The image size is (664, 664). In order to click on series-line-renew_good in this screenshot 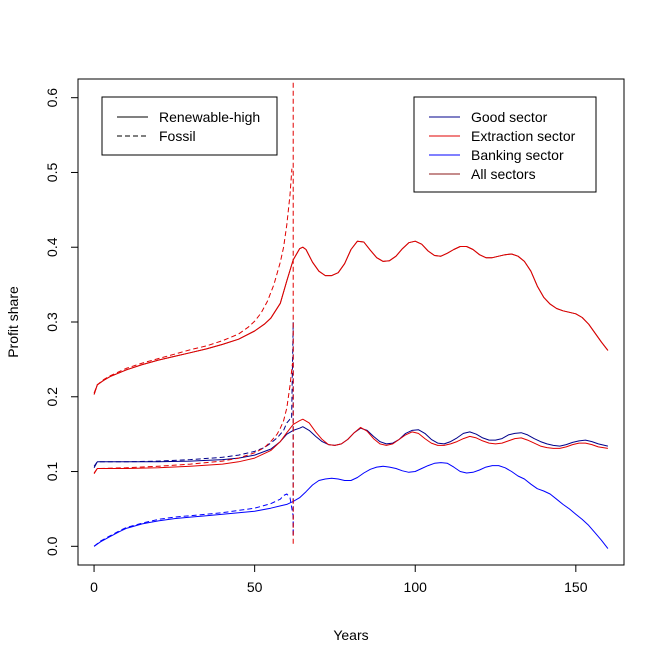, I will do `click(351, 447)`.